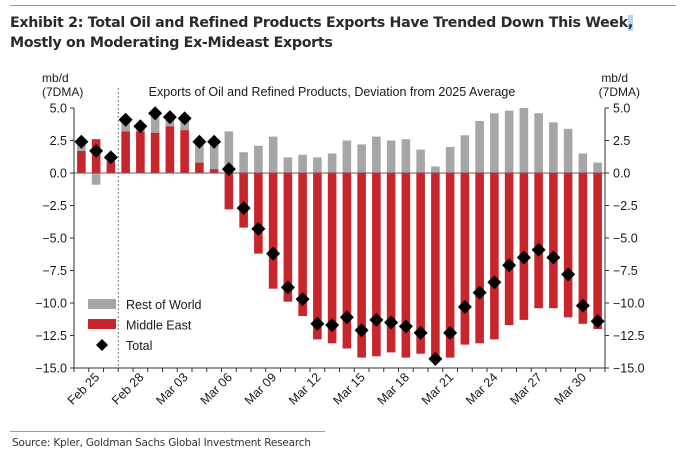  What do you see at coordinates (54, 239) in the screenshot?
I see `y-tick-label-left: −5.0` at bounding box center [54, 239].